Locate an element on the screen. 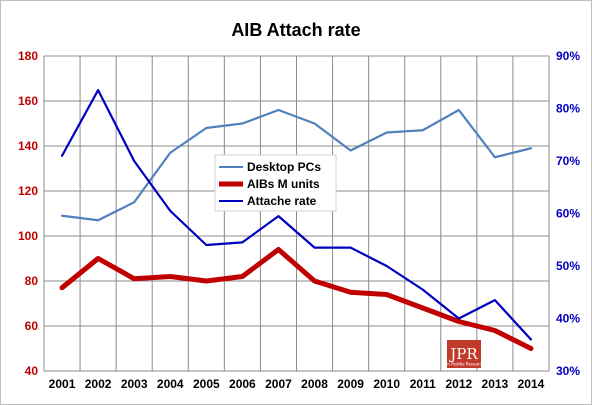 This screenshot has width=592, height=405. logo-text: JPR is located at coordinates (463, 354).